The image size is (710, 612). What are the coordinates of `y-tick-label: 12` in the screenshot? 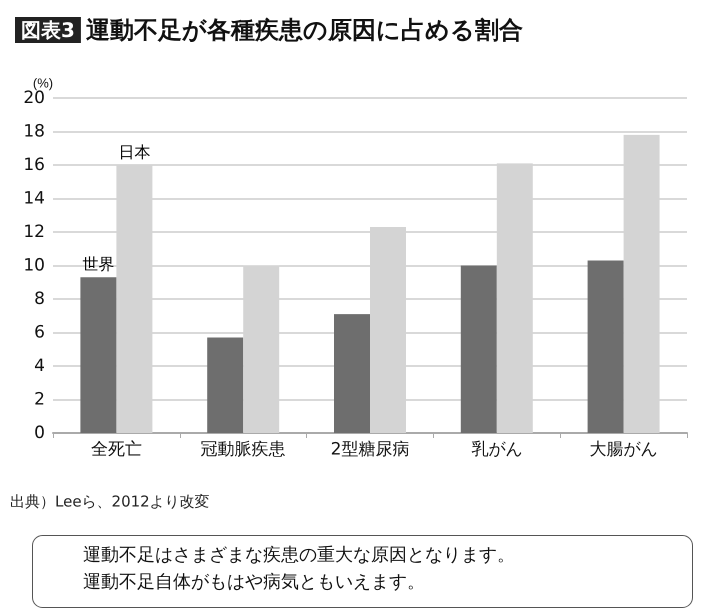 It's located at (34, 232).